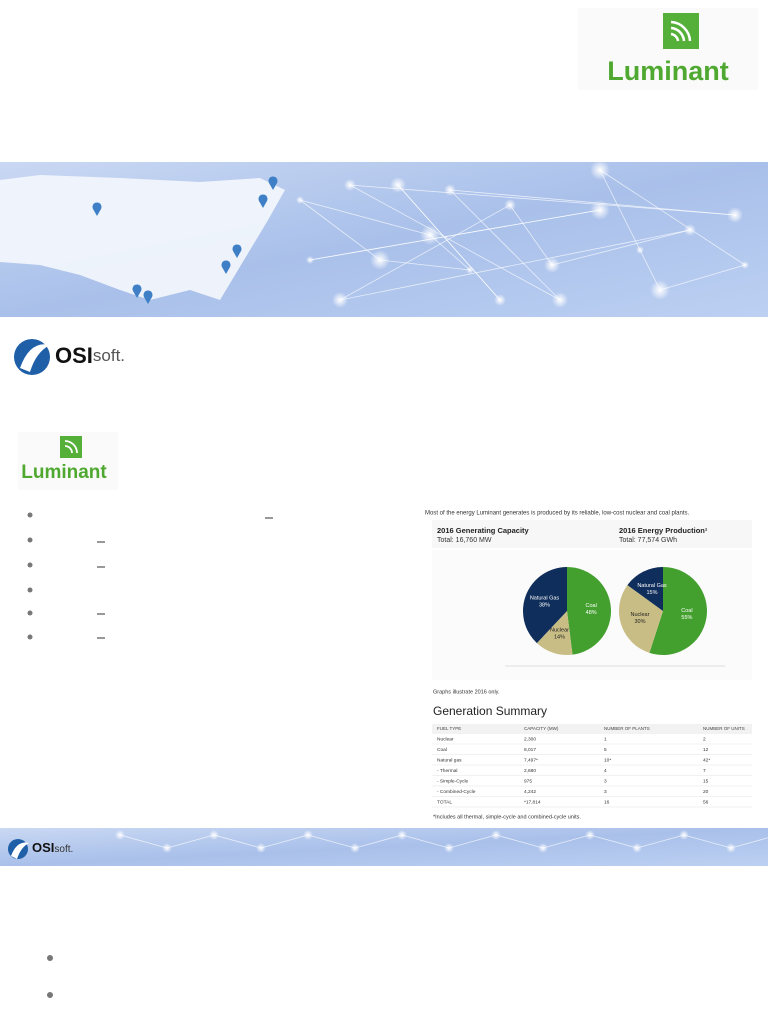 The height and width of the screenshot is (1029, 768). Describe the element at coordinates (663, 530) in the screenshot. I see `chart-title: 2016 Energy Production¹` at that location.